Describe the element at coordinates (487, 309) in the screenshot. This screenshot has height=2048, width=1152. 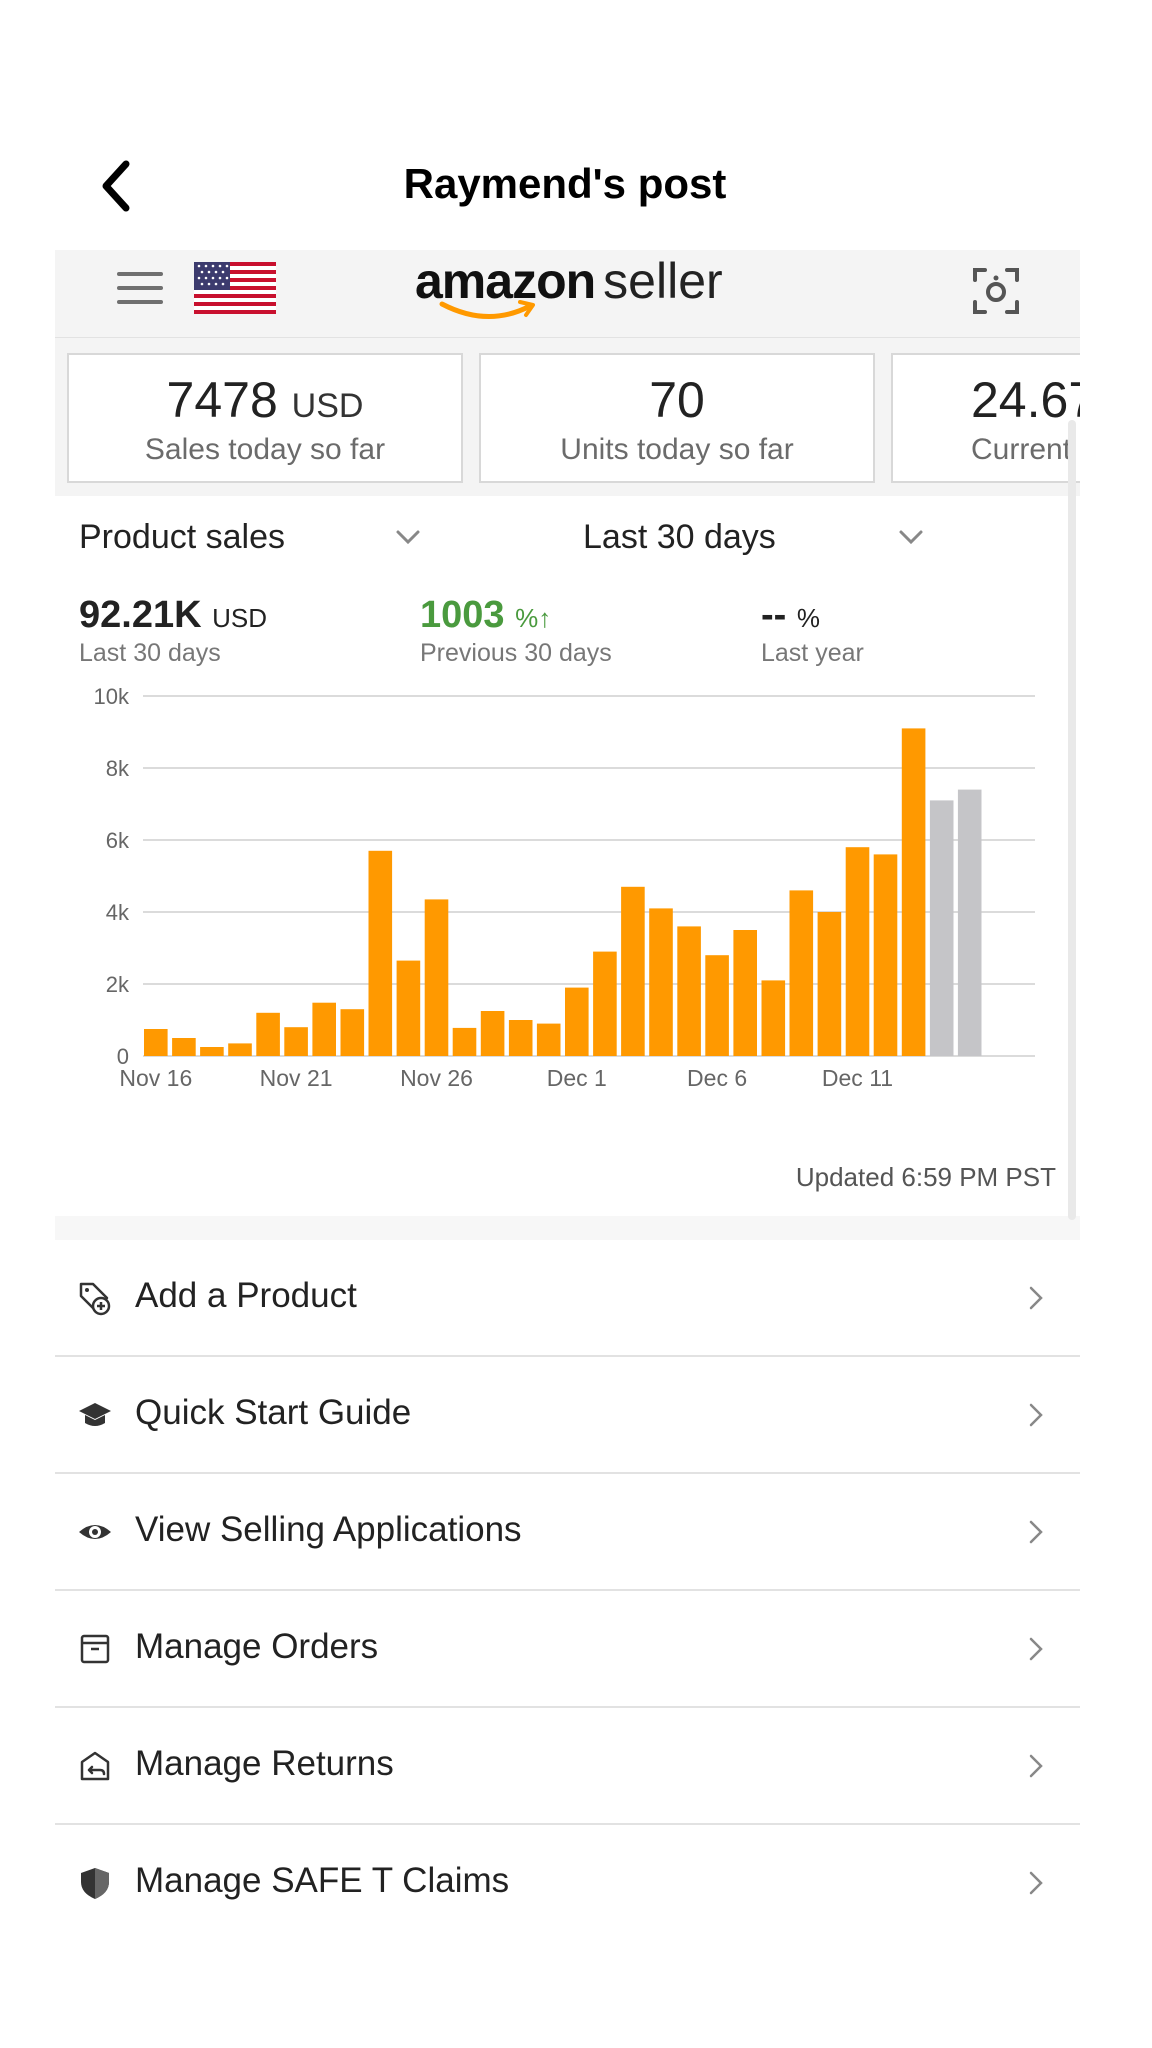
I see `amazon-smile-icon` at that location.